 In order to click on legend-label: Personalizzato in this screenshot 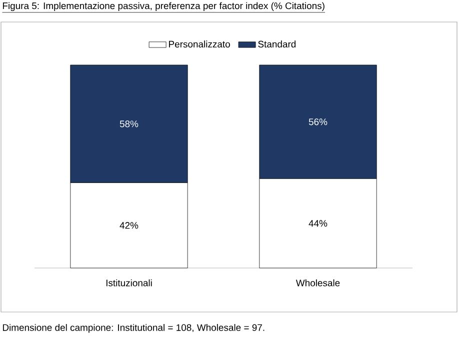, I will do `click(199, 44)`.